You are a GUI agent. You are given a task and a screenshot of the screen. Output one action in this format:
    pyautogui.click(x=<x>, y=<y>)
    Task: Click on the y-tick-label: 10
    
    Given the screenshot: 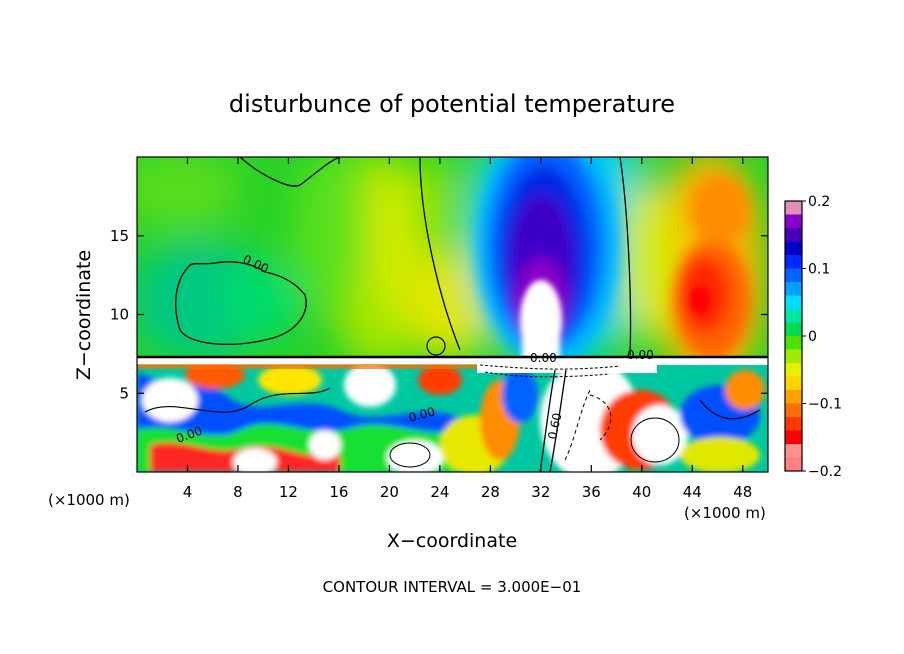 What is the action you would take?
    pyautogui.click(x=119, y=315)
    